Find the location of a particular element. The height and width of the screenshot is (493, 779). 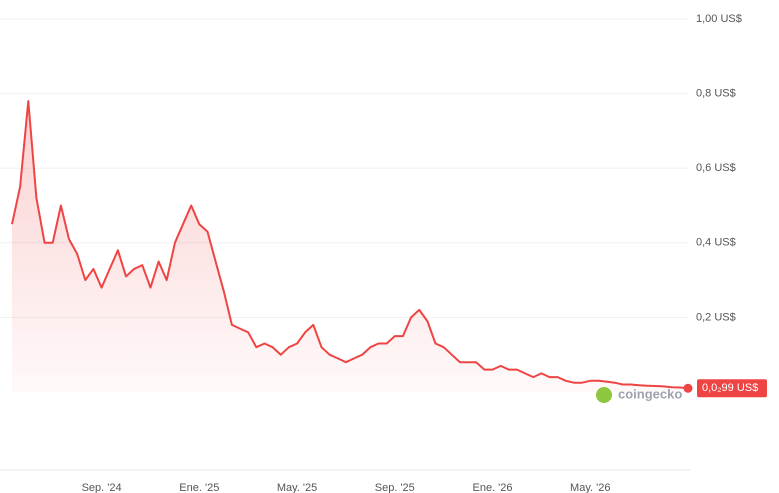

x-tick-label: May. '26 is located at coordinates (590, 487).